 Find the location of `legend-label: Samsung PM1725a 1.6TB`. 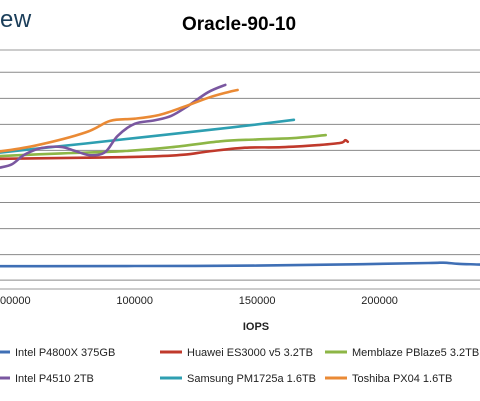

legend-label: Samsung PM1725a 1.6TB is located at coordinates (251, 379).